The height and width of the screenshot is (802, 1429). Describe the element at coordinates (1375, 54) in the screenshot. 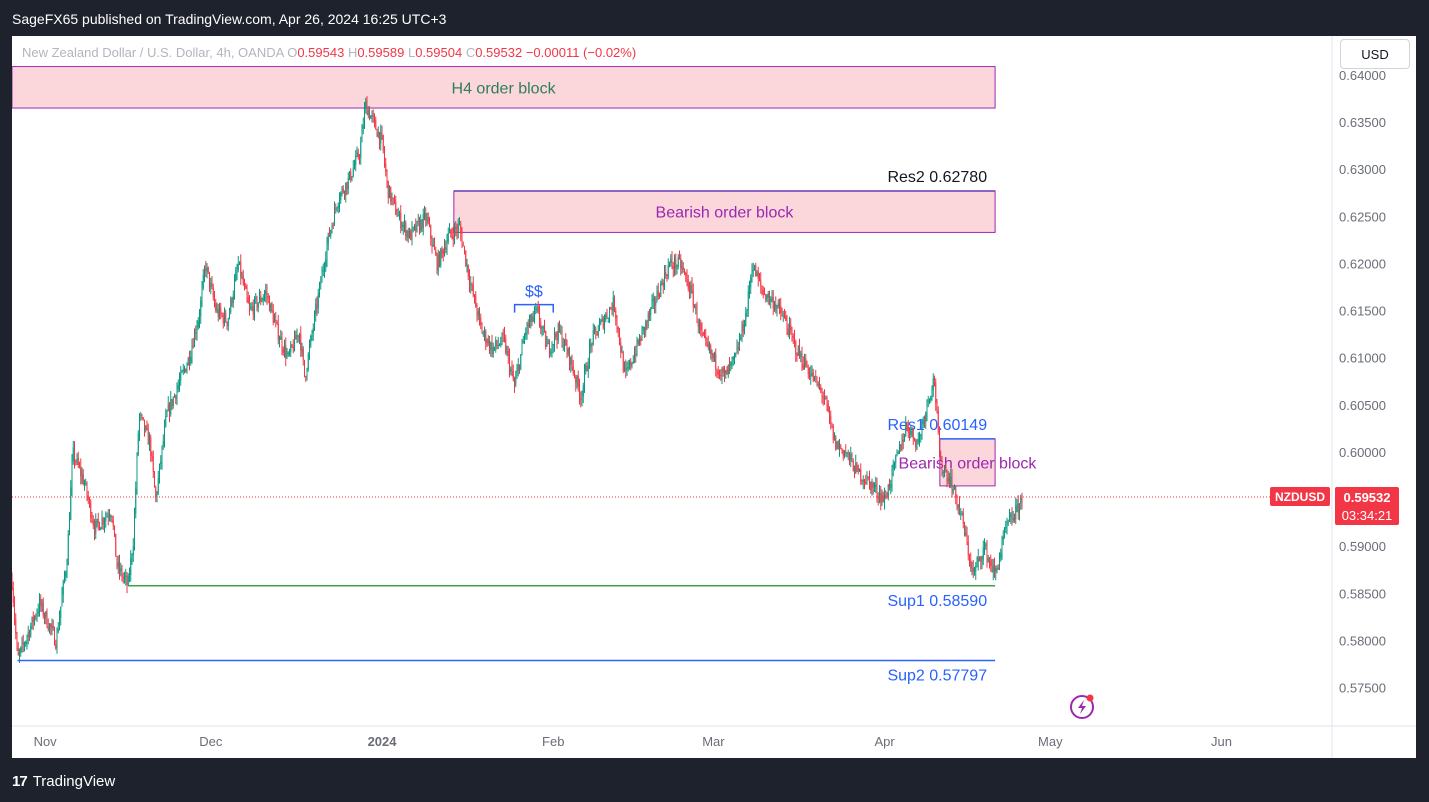

I see `currency-button: USD` at that location.